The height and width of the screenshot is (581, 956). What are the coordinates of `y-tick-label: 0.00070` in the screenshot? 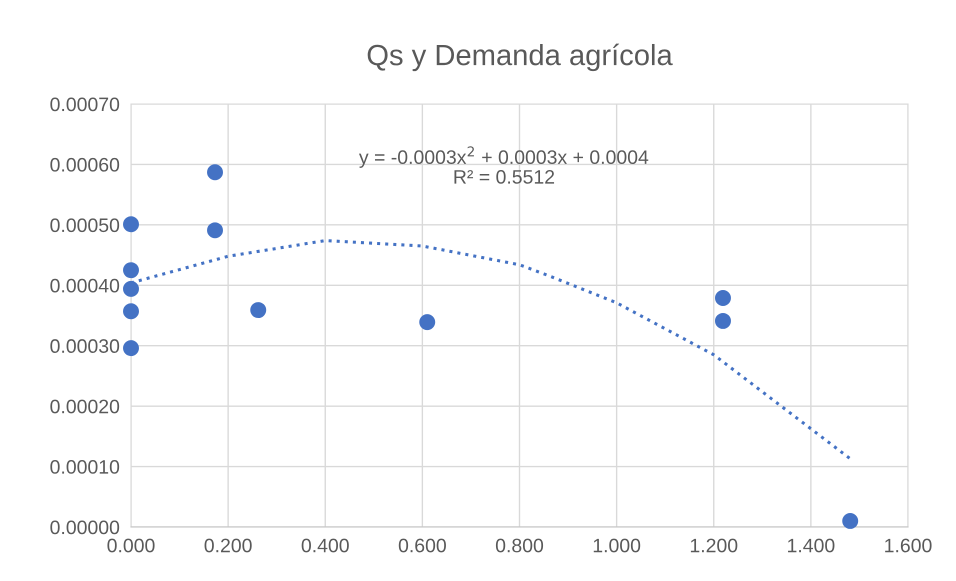 It's located at (85, 104).